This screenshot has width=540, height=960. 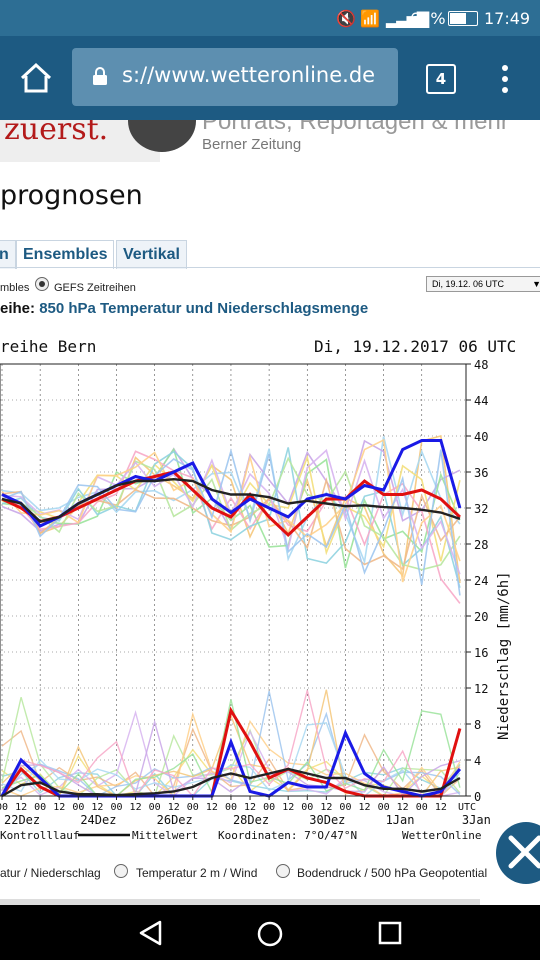 I want to click on battery-percent: 63%, so click(x=428, y=18).